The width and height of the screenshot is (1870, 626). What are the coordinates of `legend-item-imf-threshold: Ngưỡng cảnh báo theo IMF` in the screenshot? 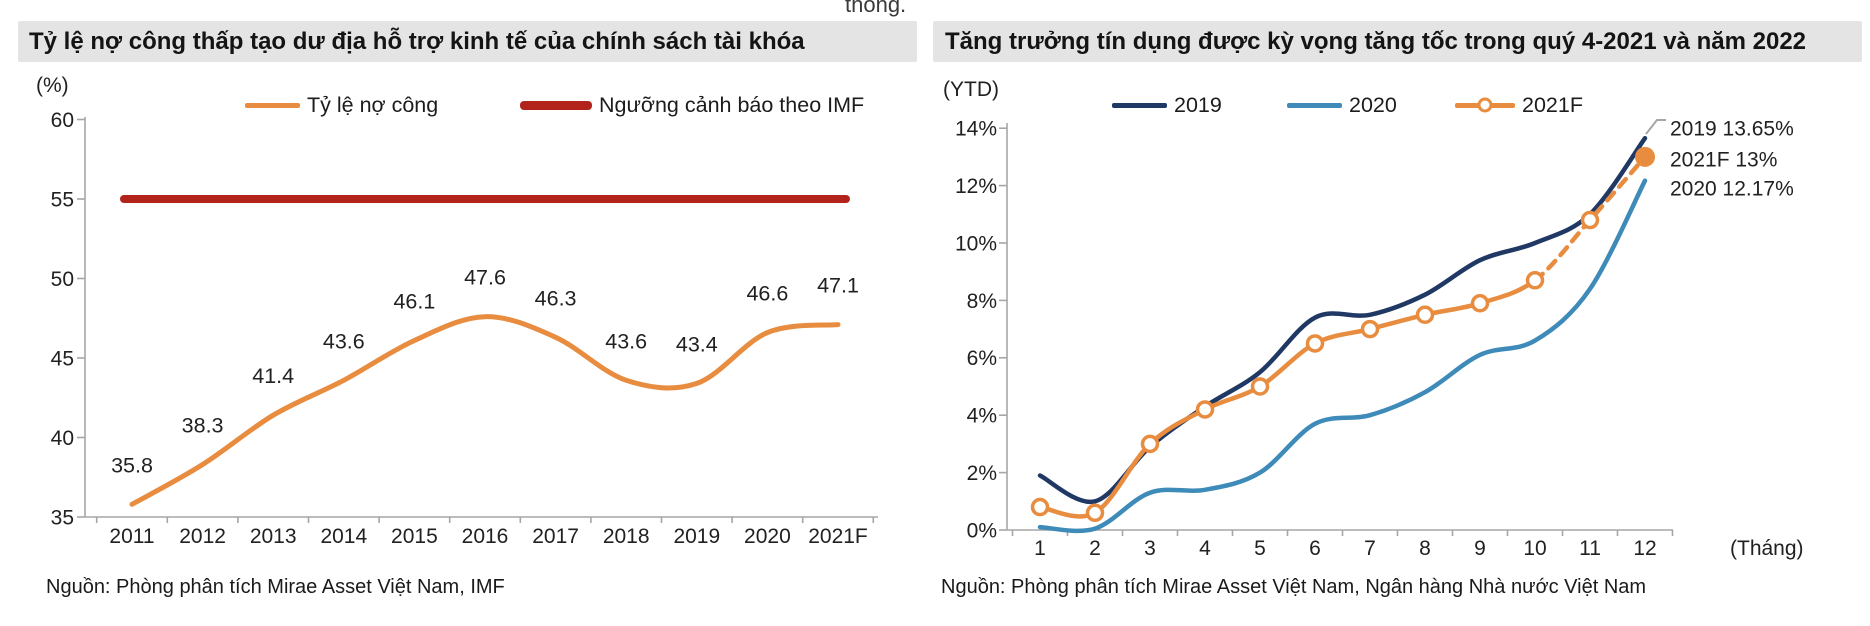 It's located at (692, 105).